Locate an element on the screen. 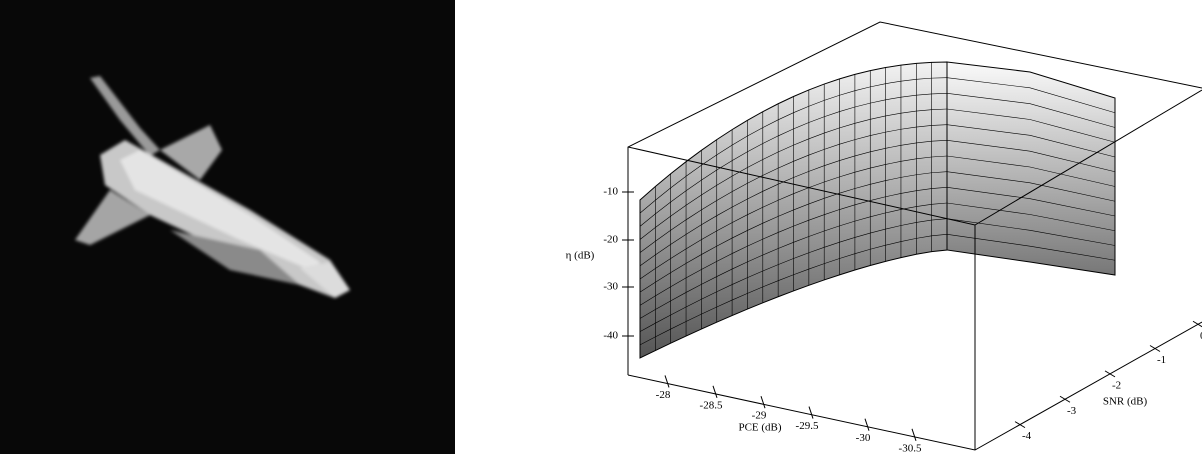 The image size is (1202, 454). snr-tick-label: -1 is located at coordinates (1161, 360).